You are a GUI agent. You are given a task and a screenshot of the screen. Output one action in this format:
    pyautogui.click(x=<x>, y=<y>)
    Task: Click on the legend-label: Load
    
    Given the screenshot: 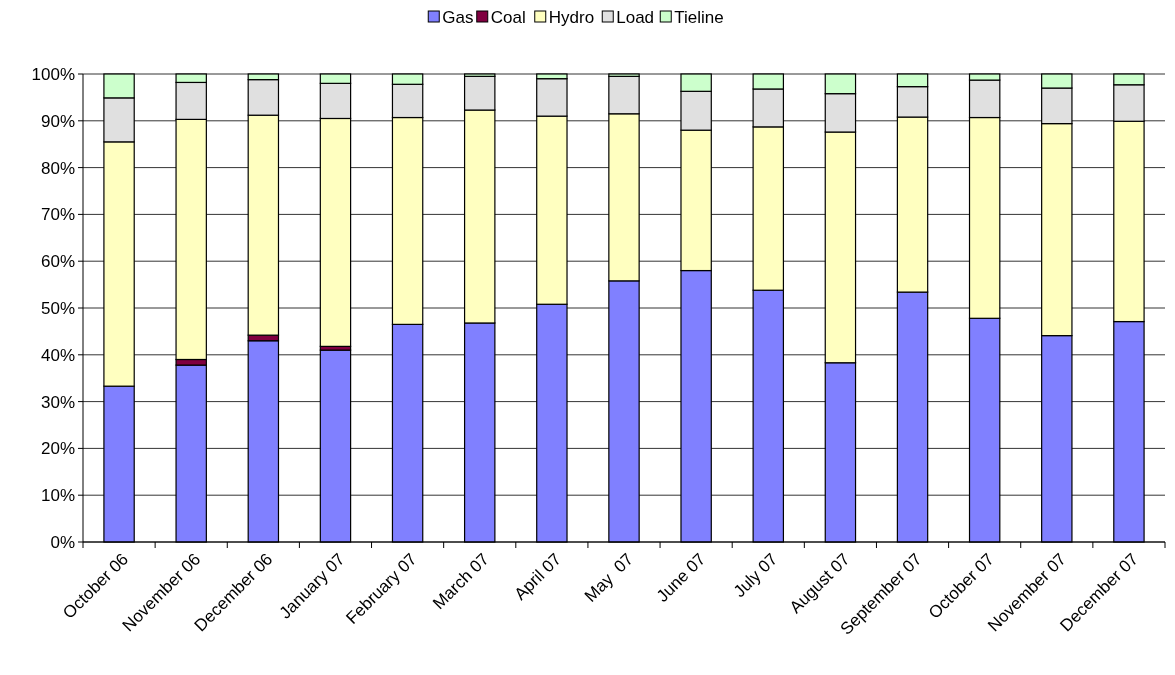 What is the action you would take?
    pyautogui.click(x=635, y=17)
    